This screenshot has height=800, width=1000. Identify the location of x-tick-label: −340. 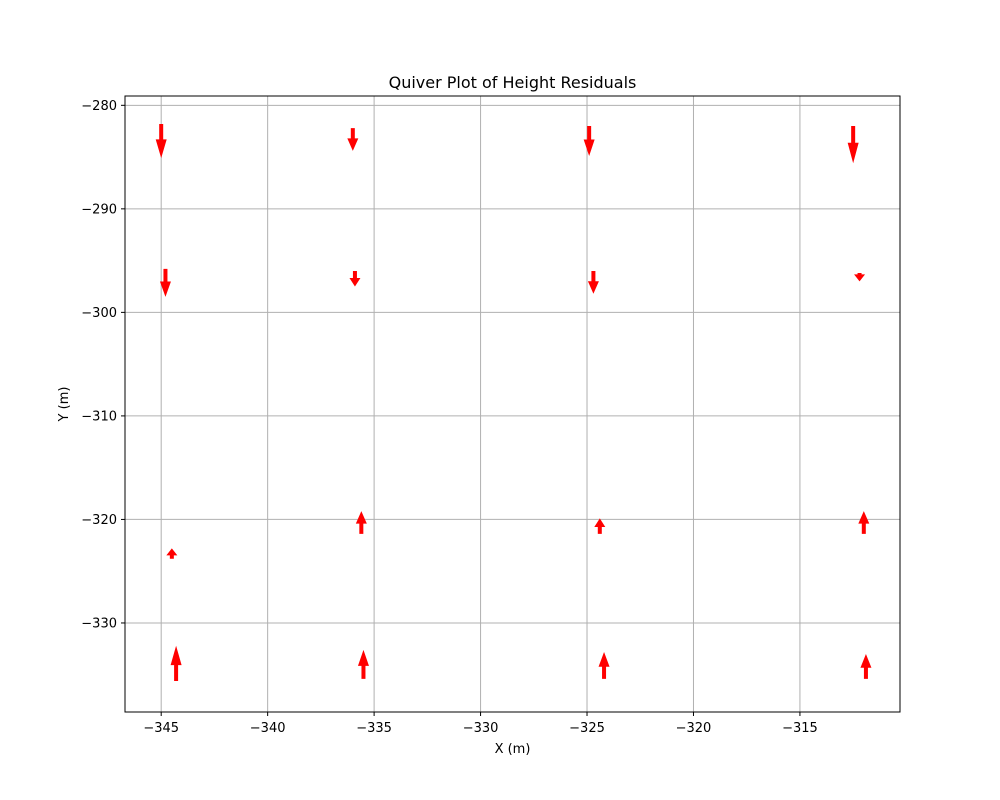
(268, 728).